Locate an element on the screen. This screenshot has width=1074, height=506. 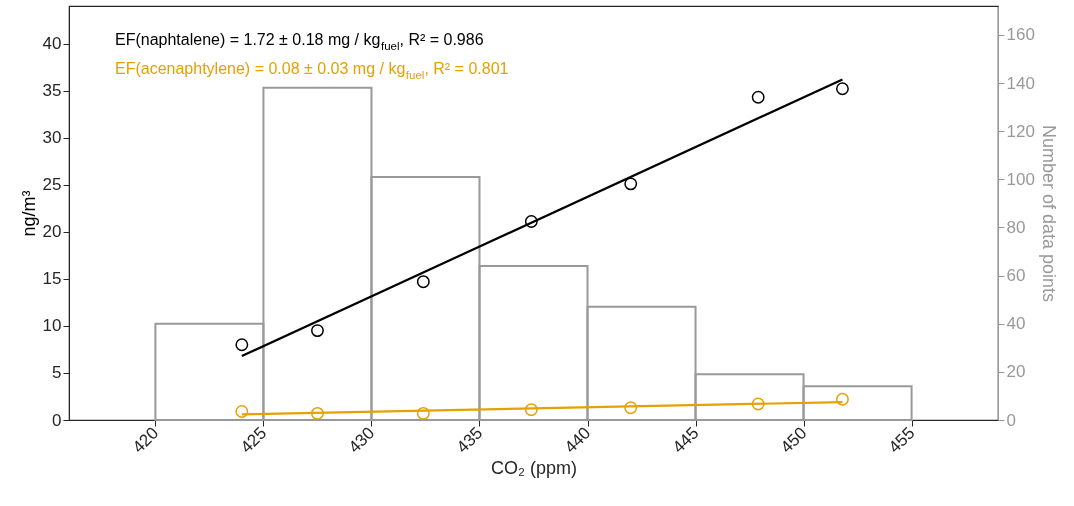
y-tick-label: 0 is located at coordinates (57, 420).